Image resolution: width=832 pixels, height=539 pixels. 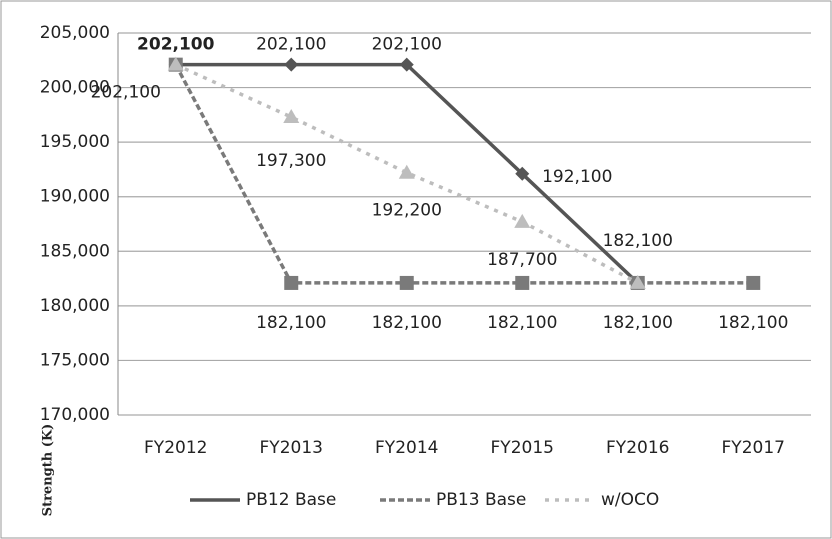 What do you see at coordinates (522, 448) in the screenshot?
I see `x-tick-label: FY2015` at bounding box center [522, 448].